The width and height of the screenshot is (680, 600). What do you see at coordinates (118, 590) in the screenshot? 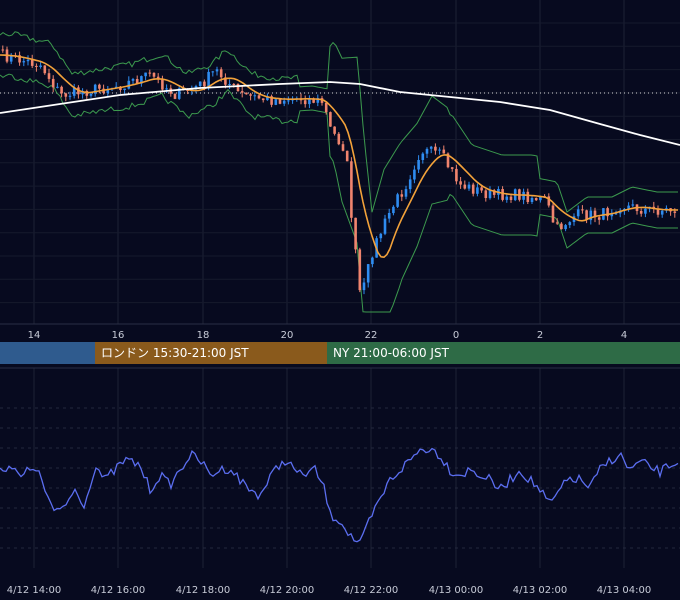
I see `osc-x-tick-label: 4/12 16:00` at bounding box center [118, 590].